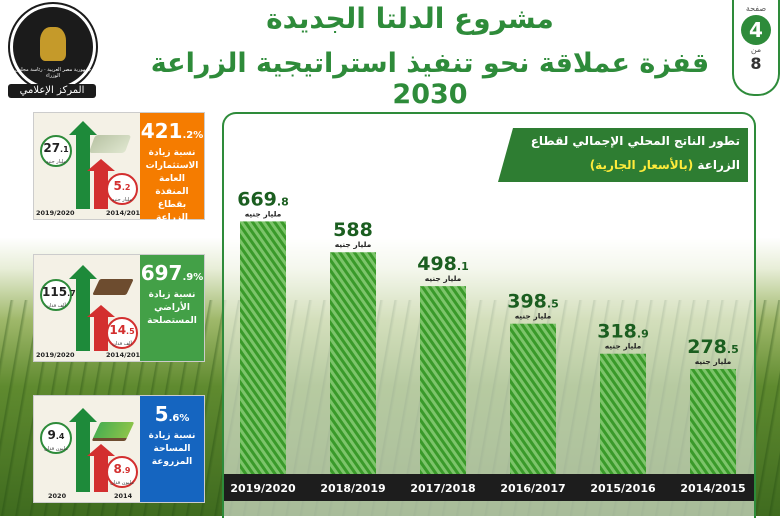 This screenshot has width=780, height=518. I want to click on stat-percent-main: 5, so click(161, 414).